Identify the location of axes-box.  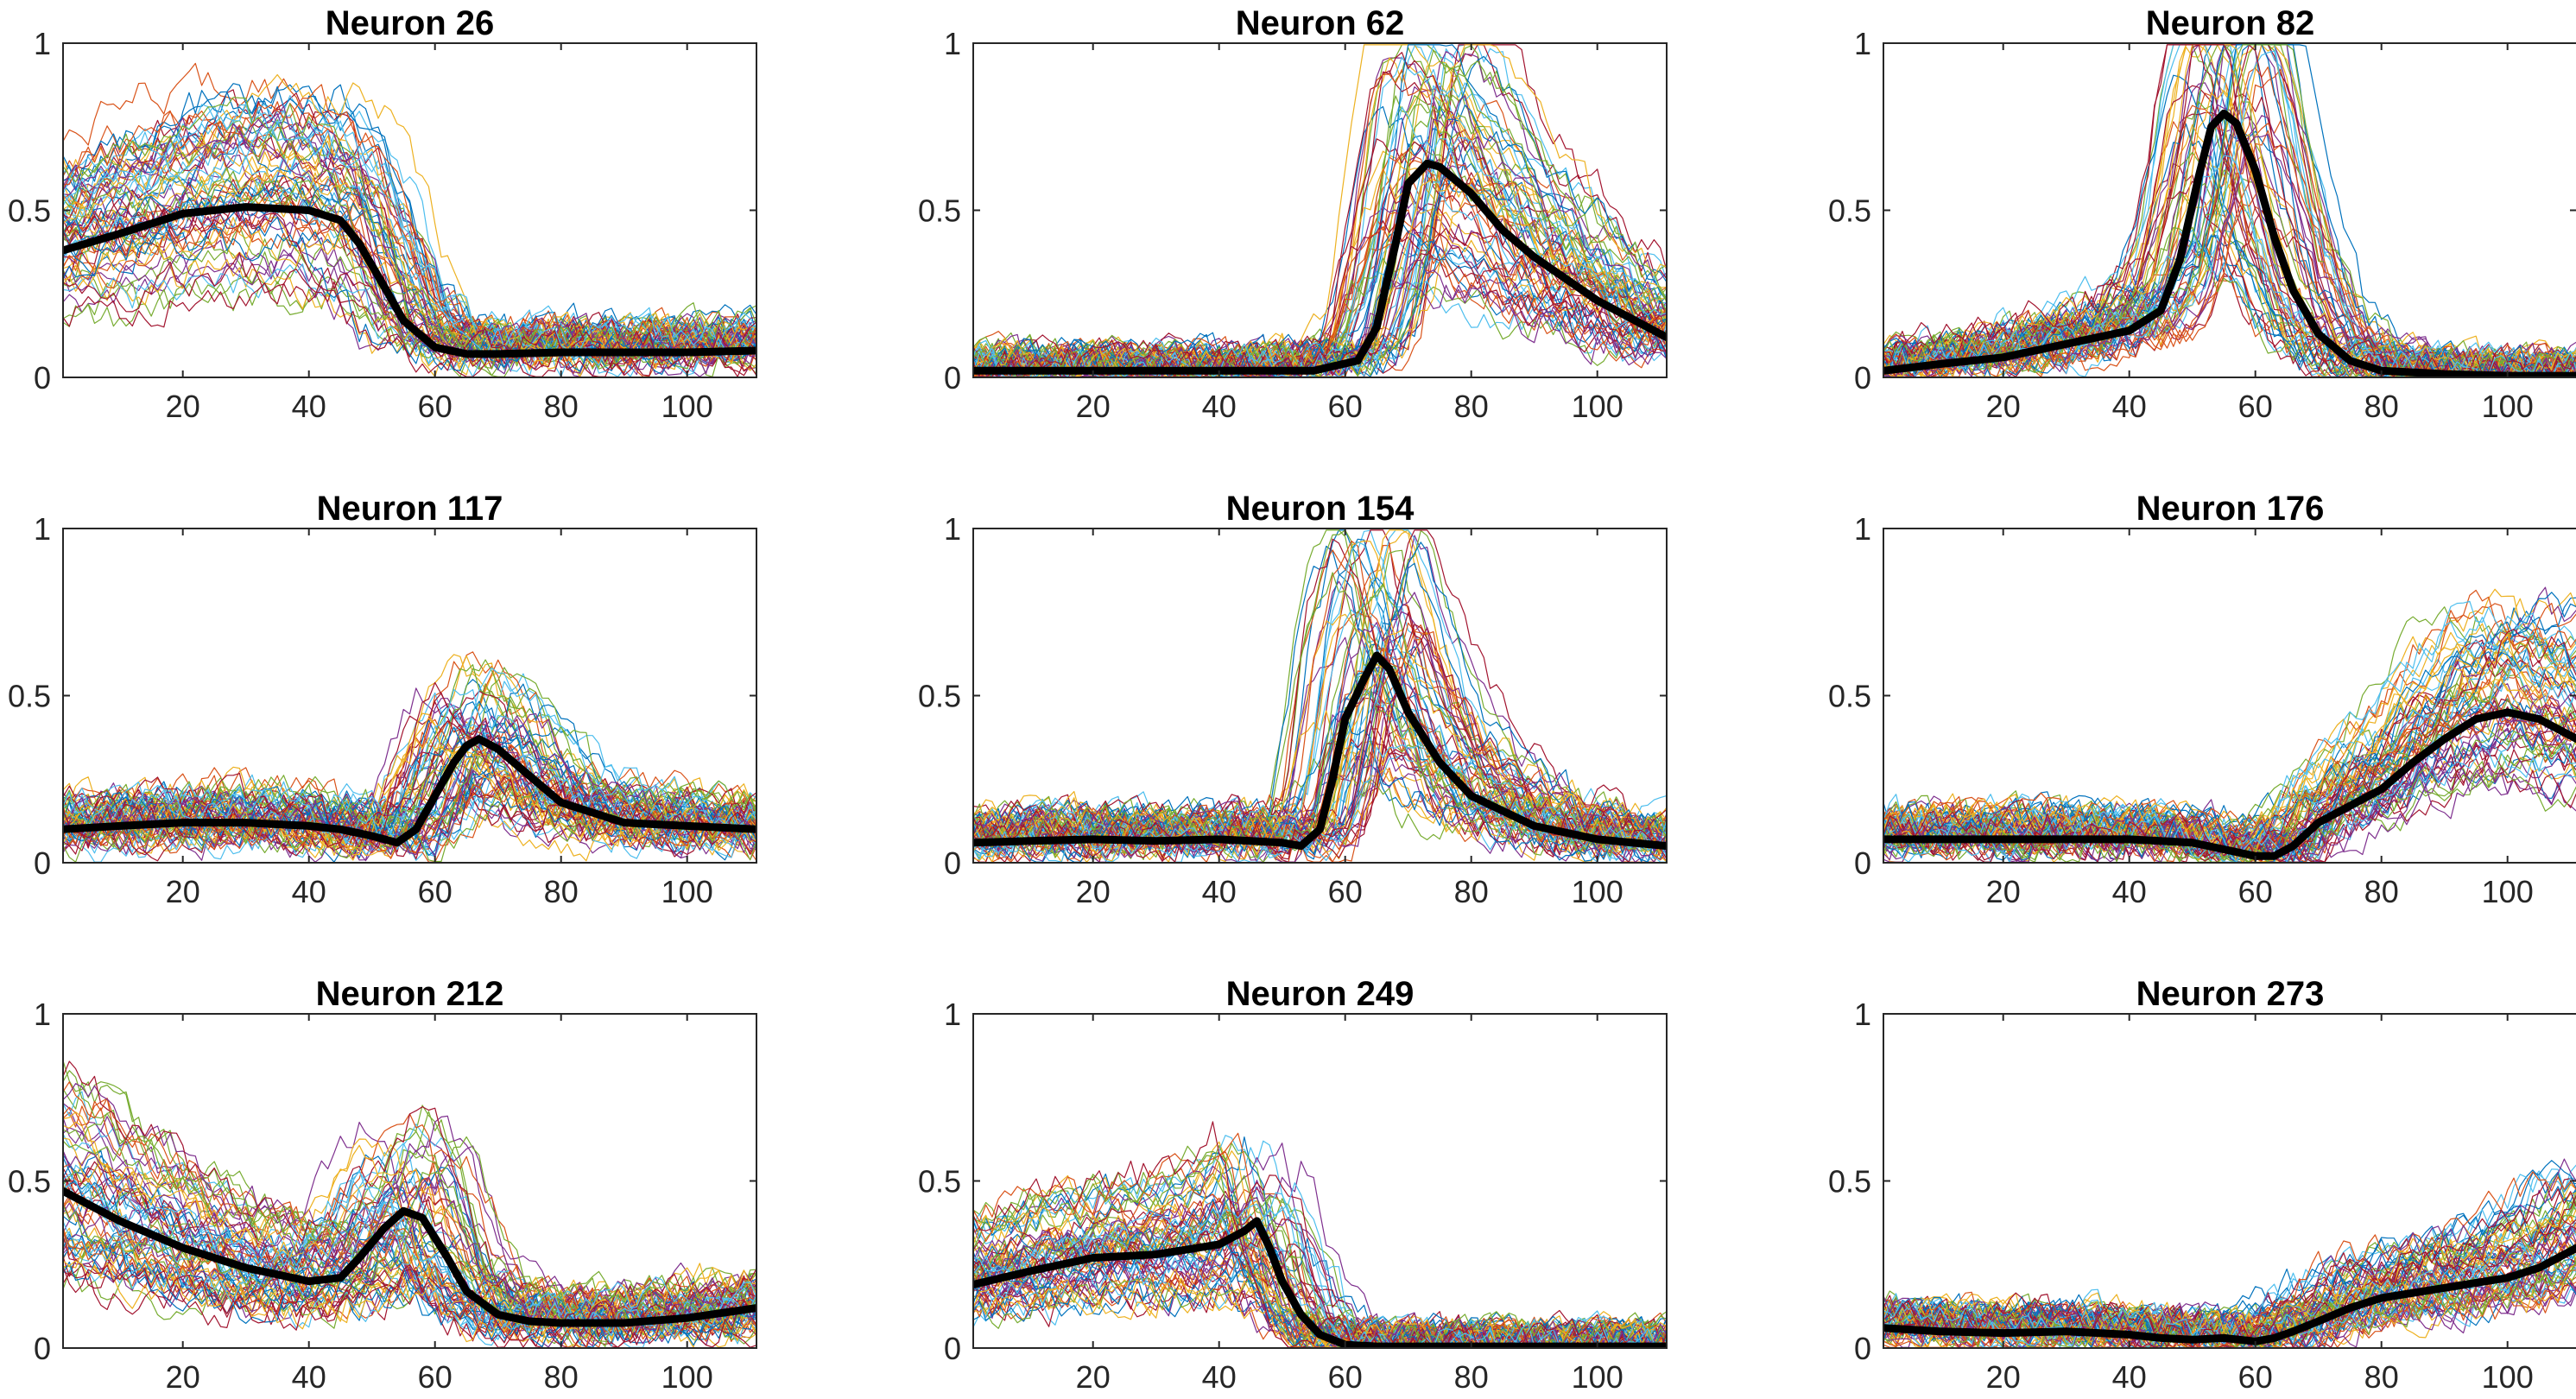
(2229, 696).